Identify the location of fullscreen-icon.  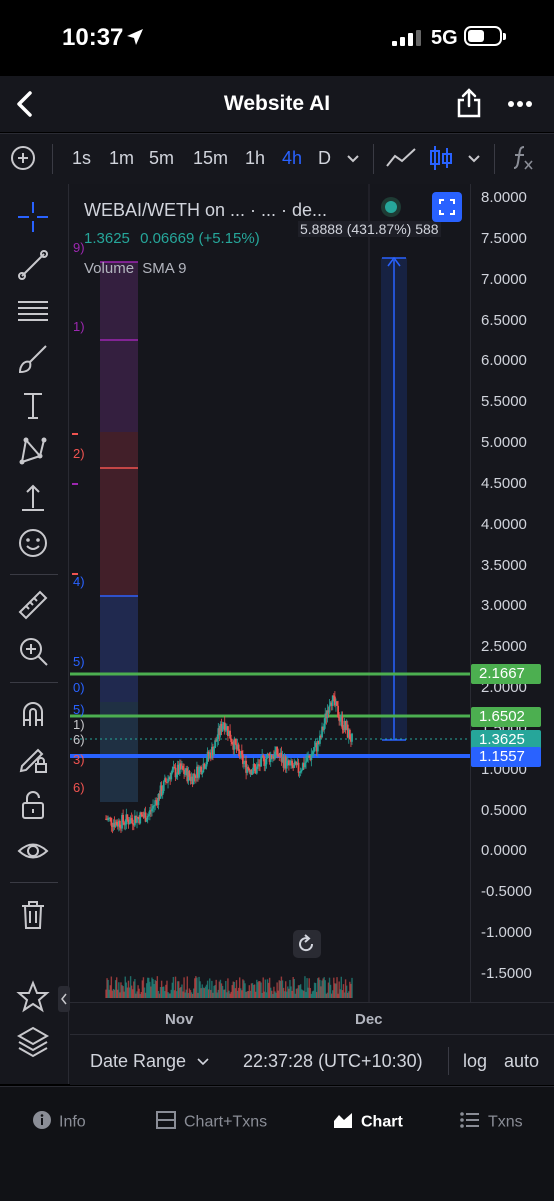
(447, 207).